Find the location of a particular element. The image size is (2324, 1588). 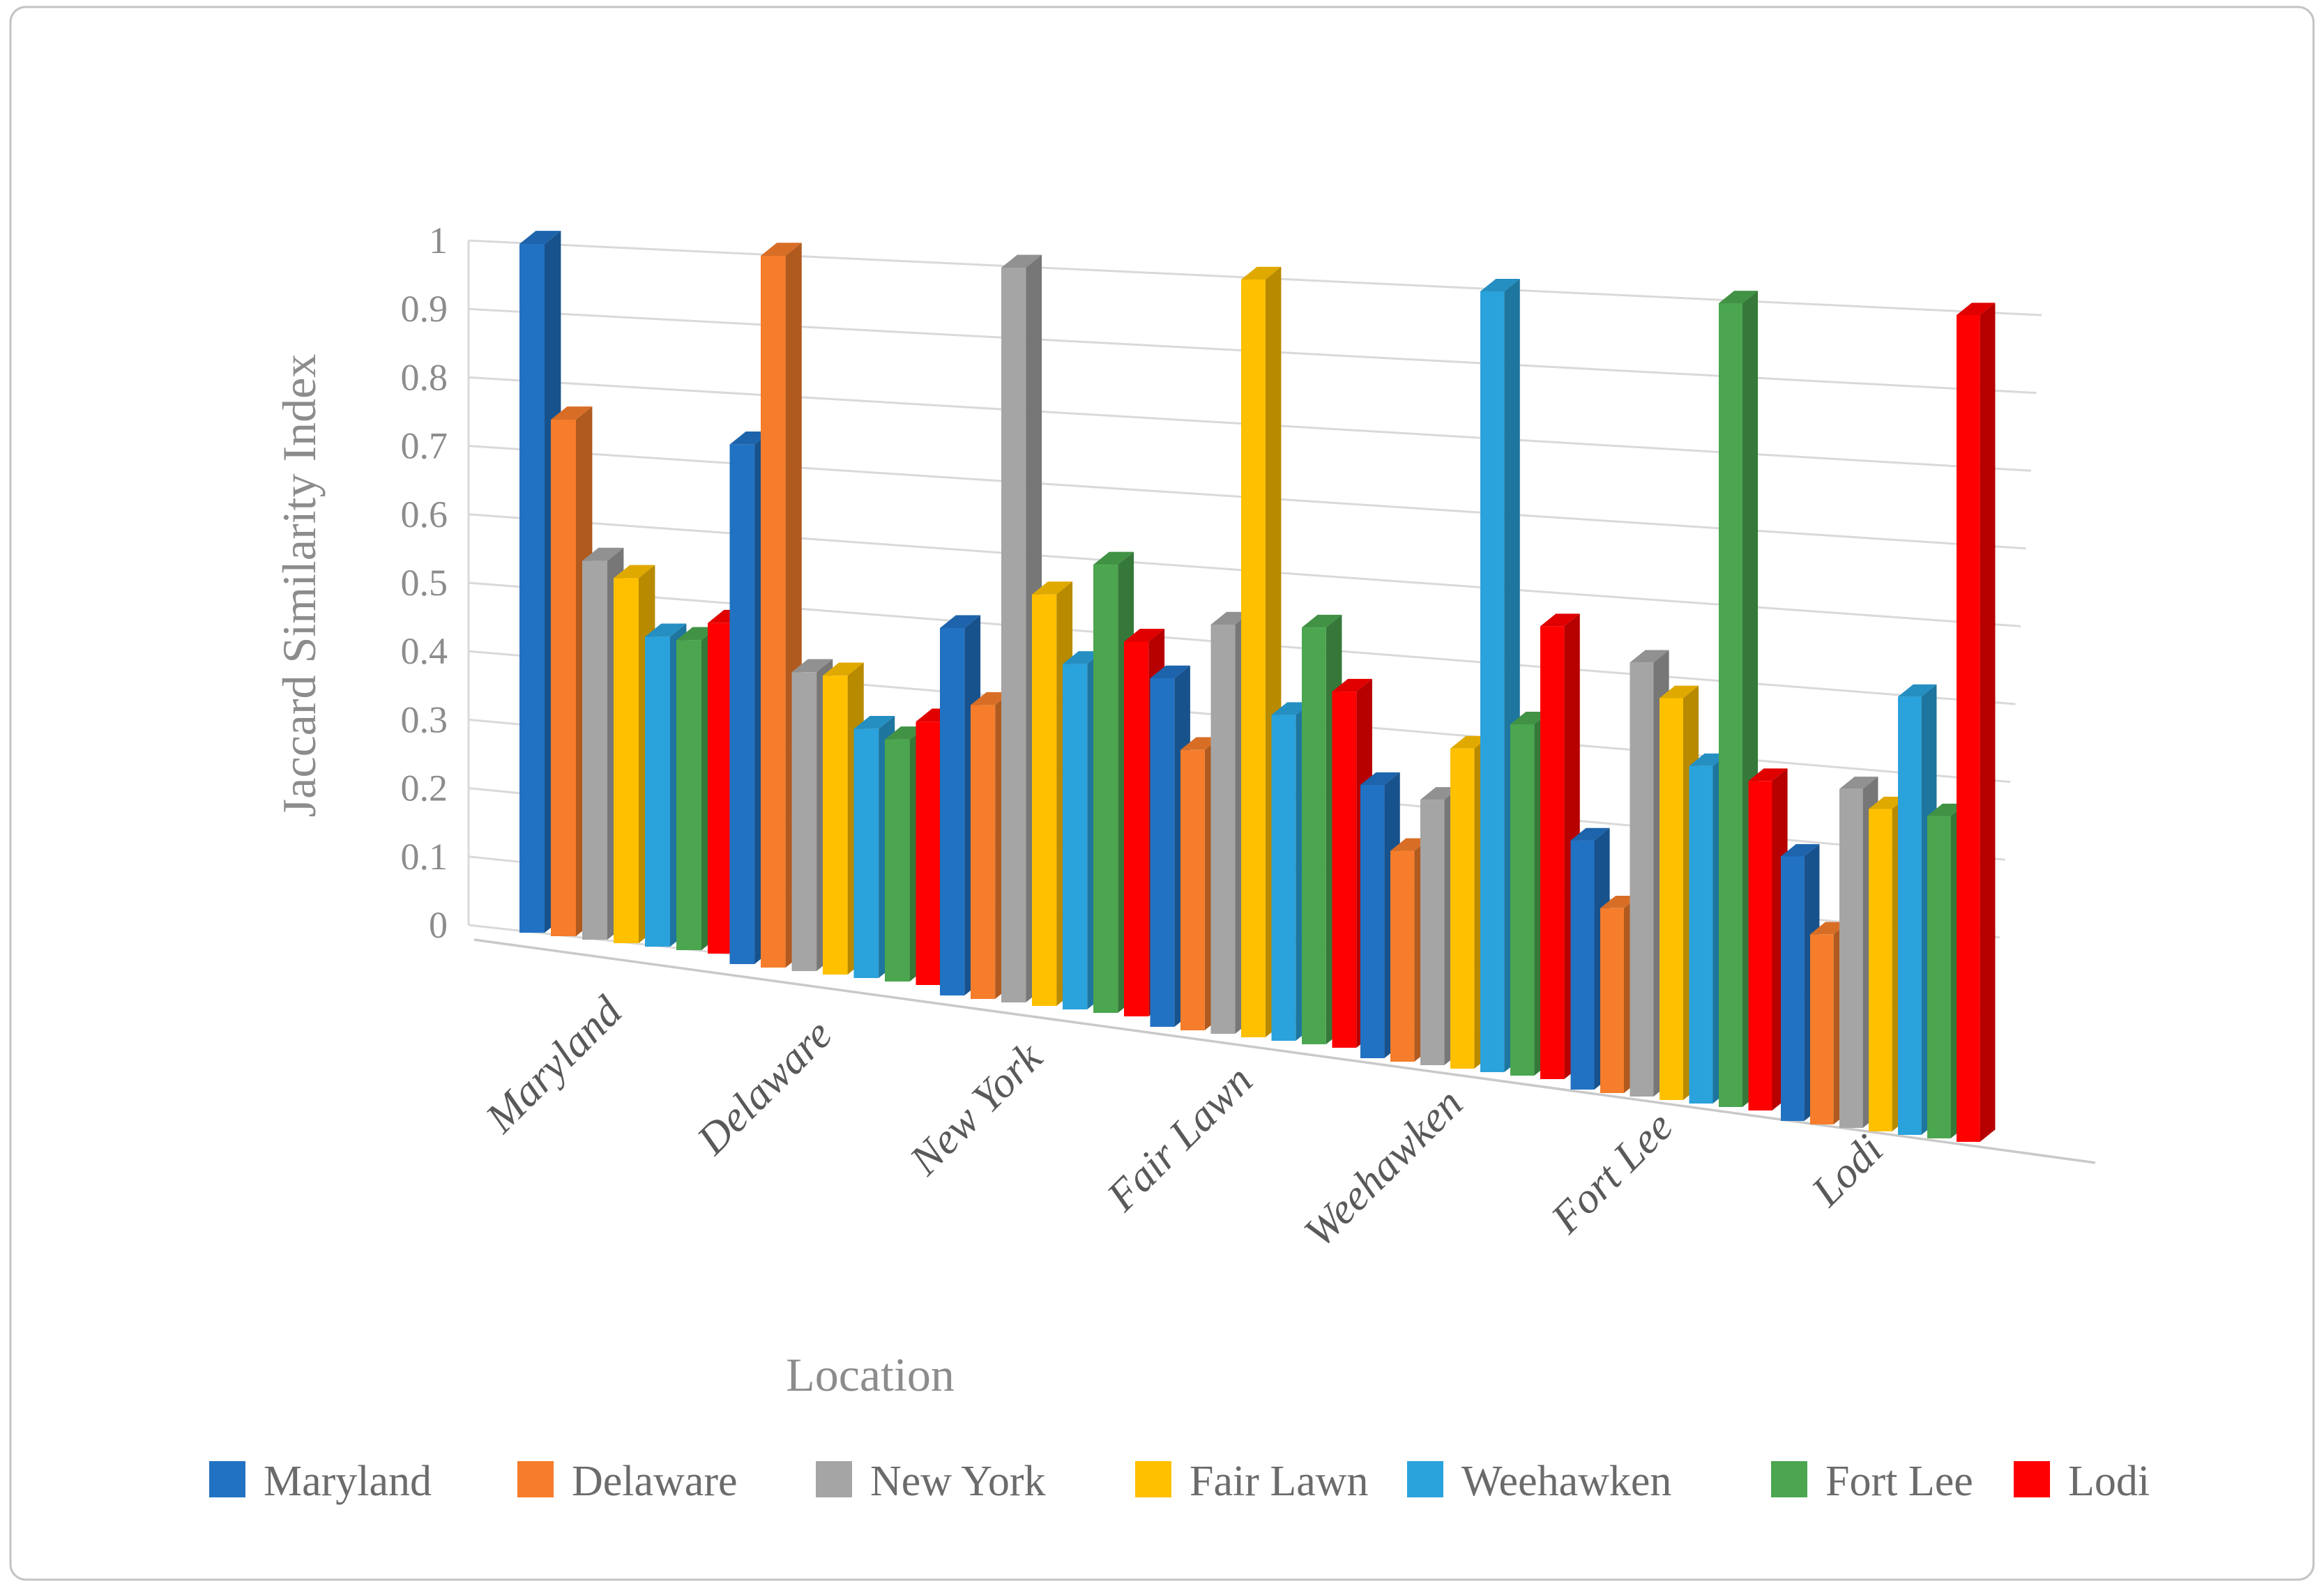

y-tick-label: 0.1 is located at coordinates (424, 857).